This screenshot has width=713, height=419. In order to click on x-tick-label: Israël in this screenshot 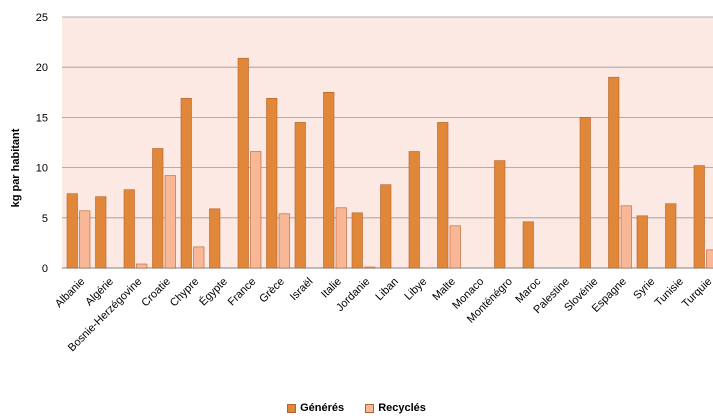, I will do `click(302, 290)`.